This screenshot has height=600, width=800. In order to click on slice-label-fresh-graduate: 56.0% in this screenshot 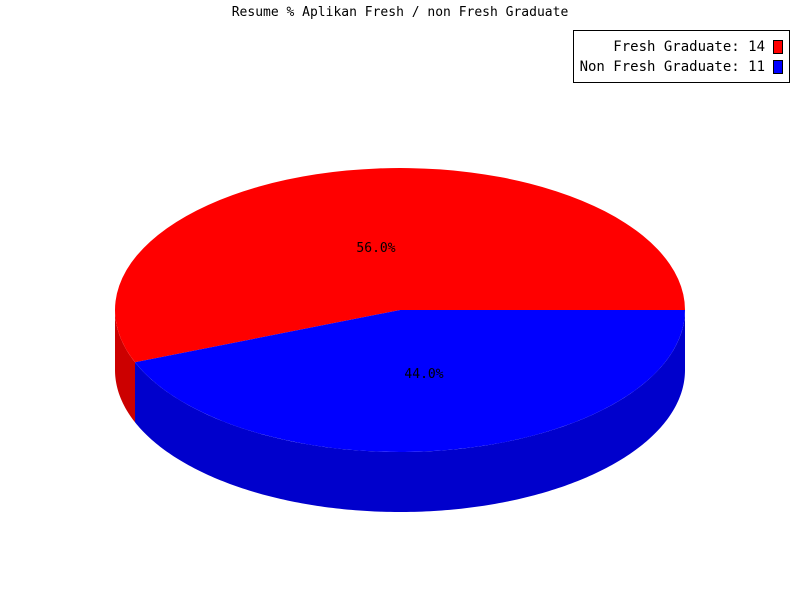, I will do `click(375, 248)`.